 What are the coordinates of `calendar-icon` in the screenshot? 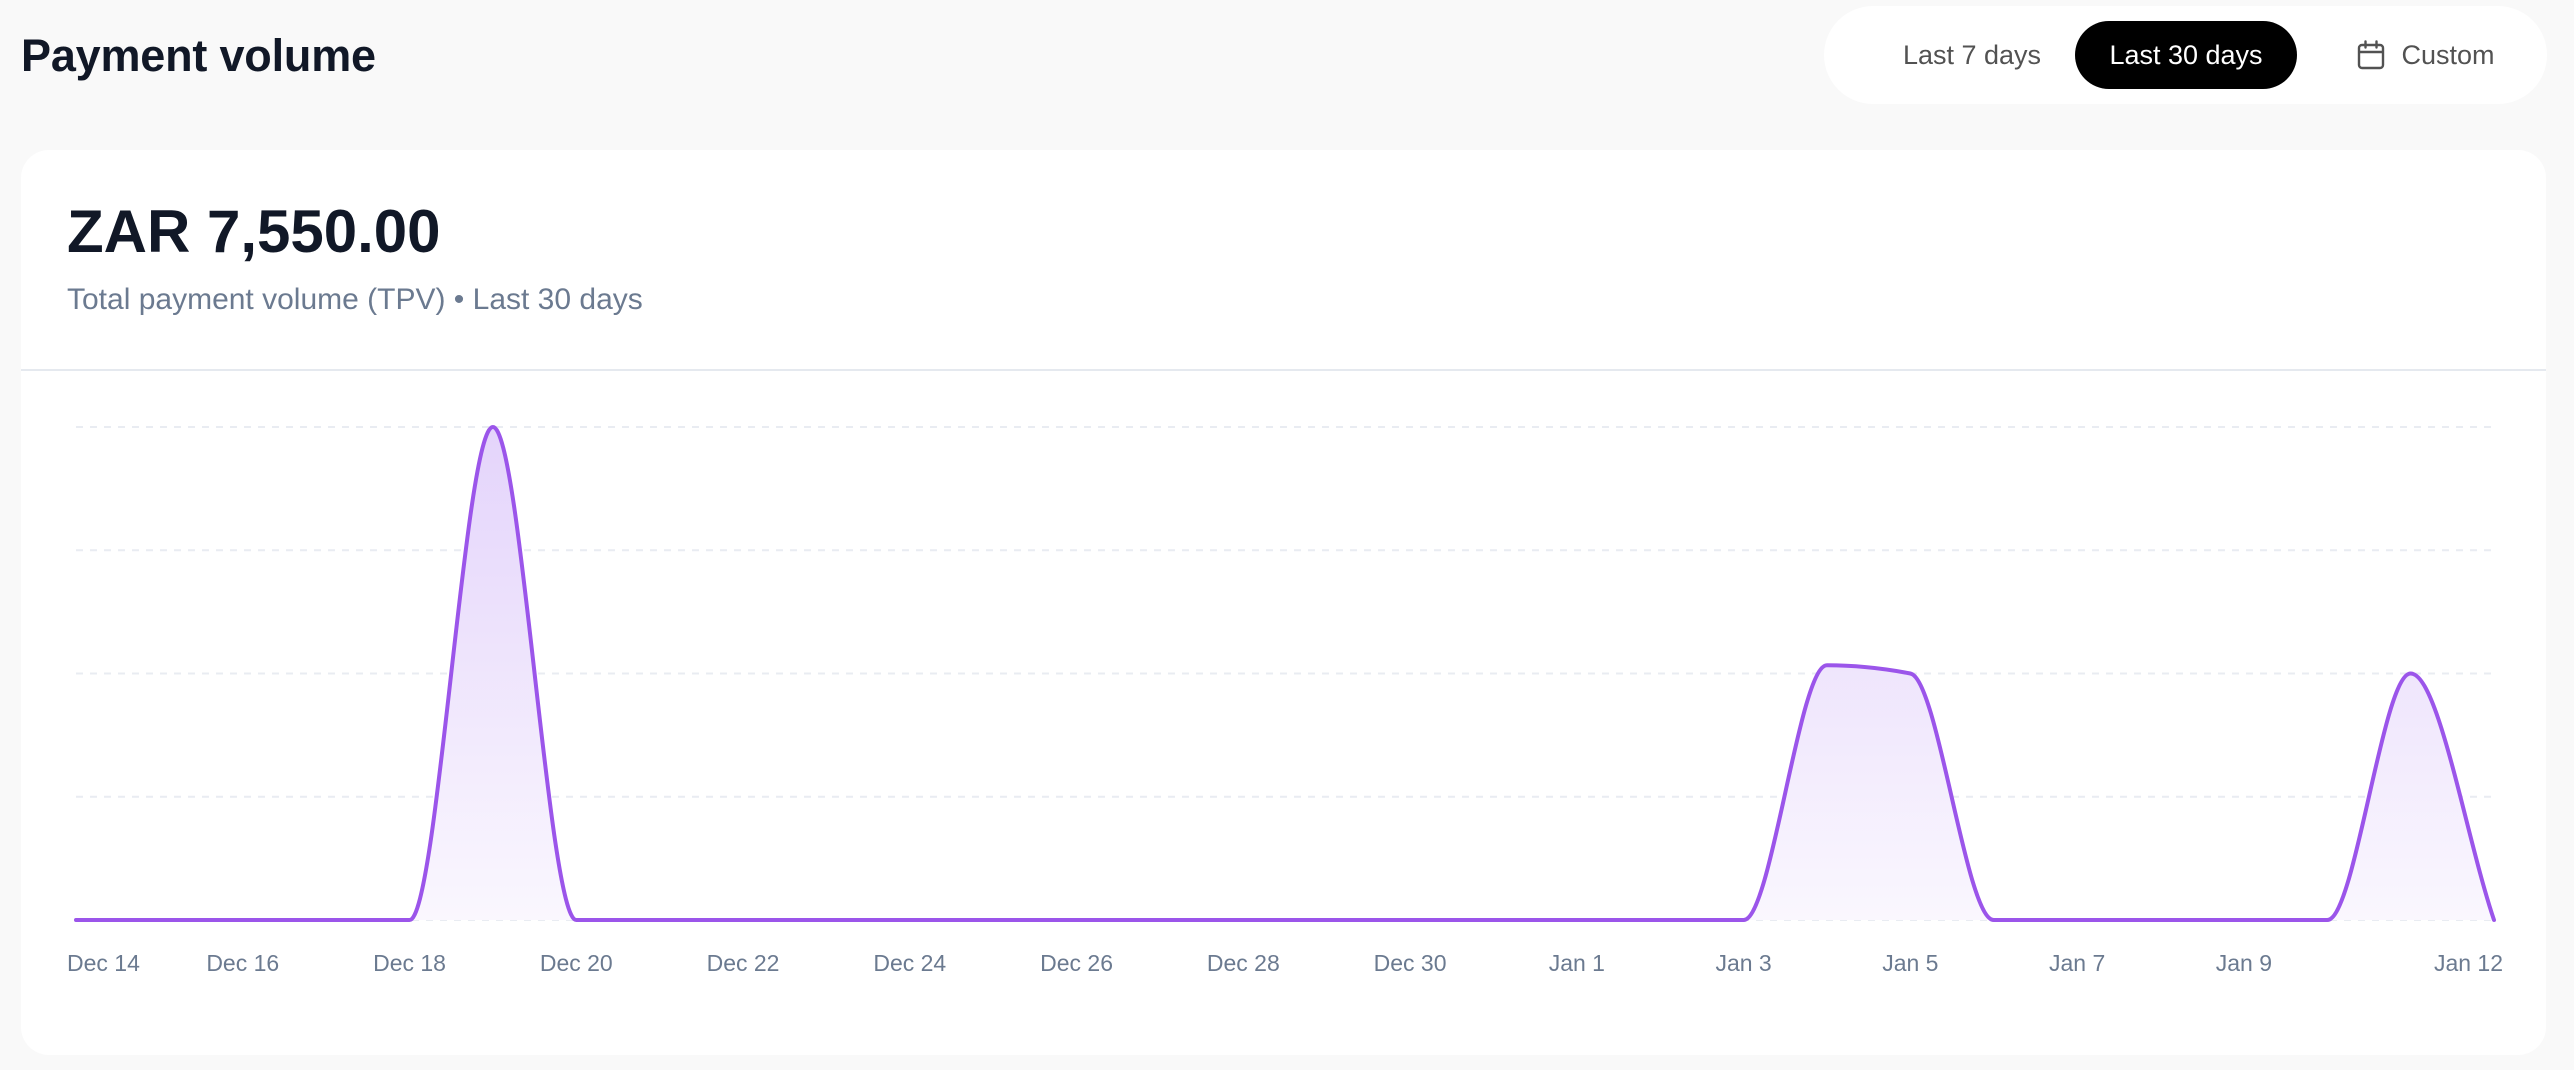 It's located at (2371, 55).